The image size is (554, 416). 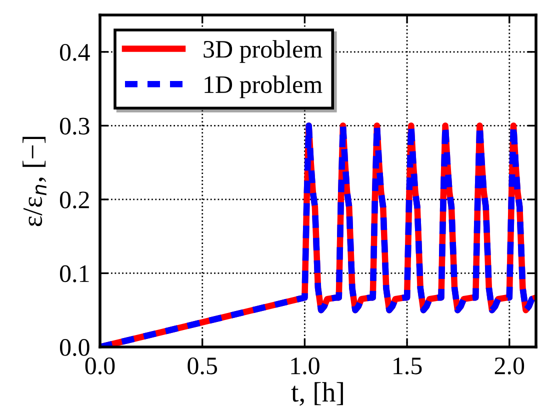 I want to click on x-tick-label: 1.5, so click(x=408, y=366).